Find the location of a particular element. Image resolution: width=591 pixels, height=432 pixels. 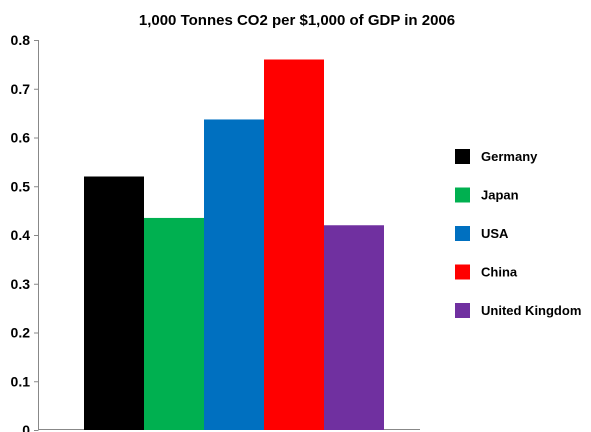

y-tick-label: 0.6 is located at coordinates (21, 138).